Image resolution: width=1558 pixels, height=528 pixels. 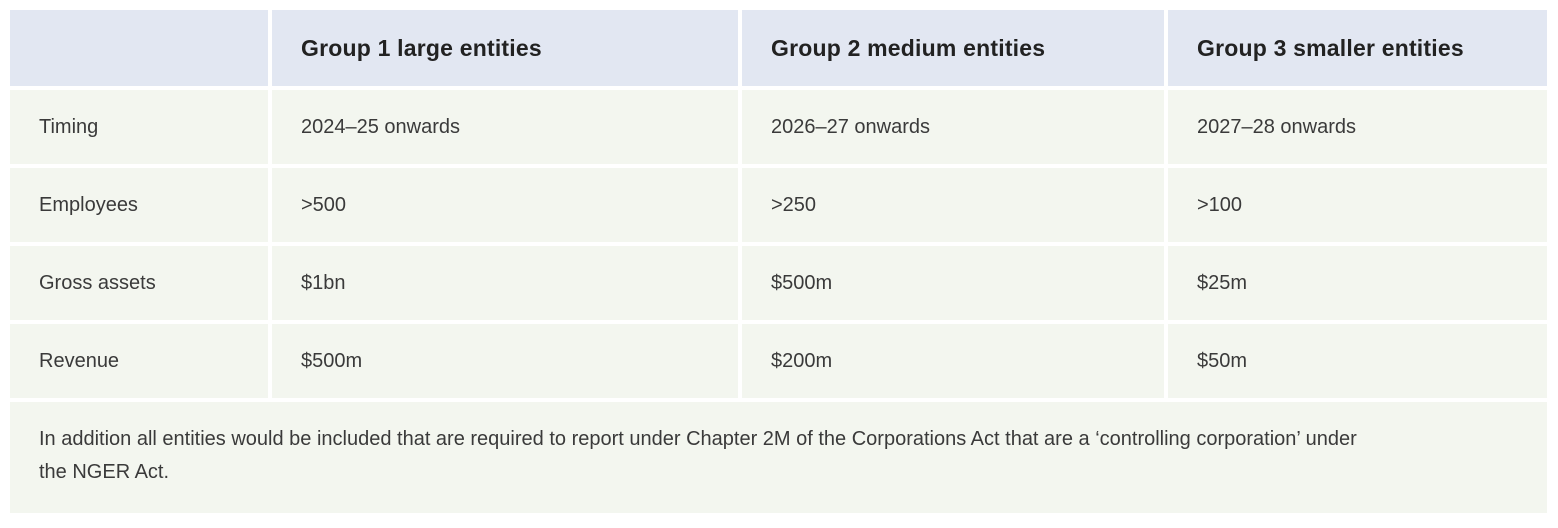 What do you see at coordinates (953, 283) in the screenshot?
I see `cell-gross-assets-group-2: $500m` at bounding box center [953, 283].